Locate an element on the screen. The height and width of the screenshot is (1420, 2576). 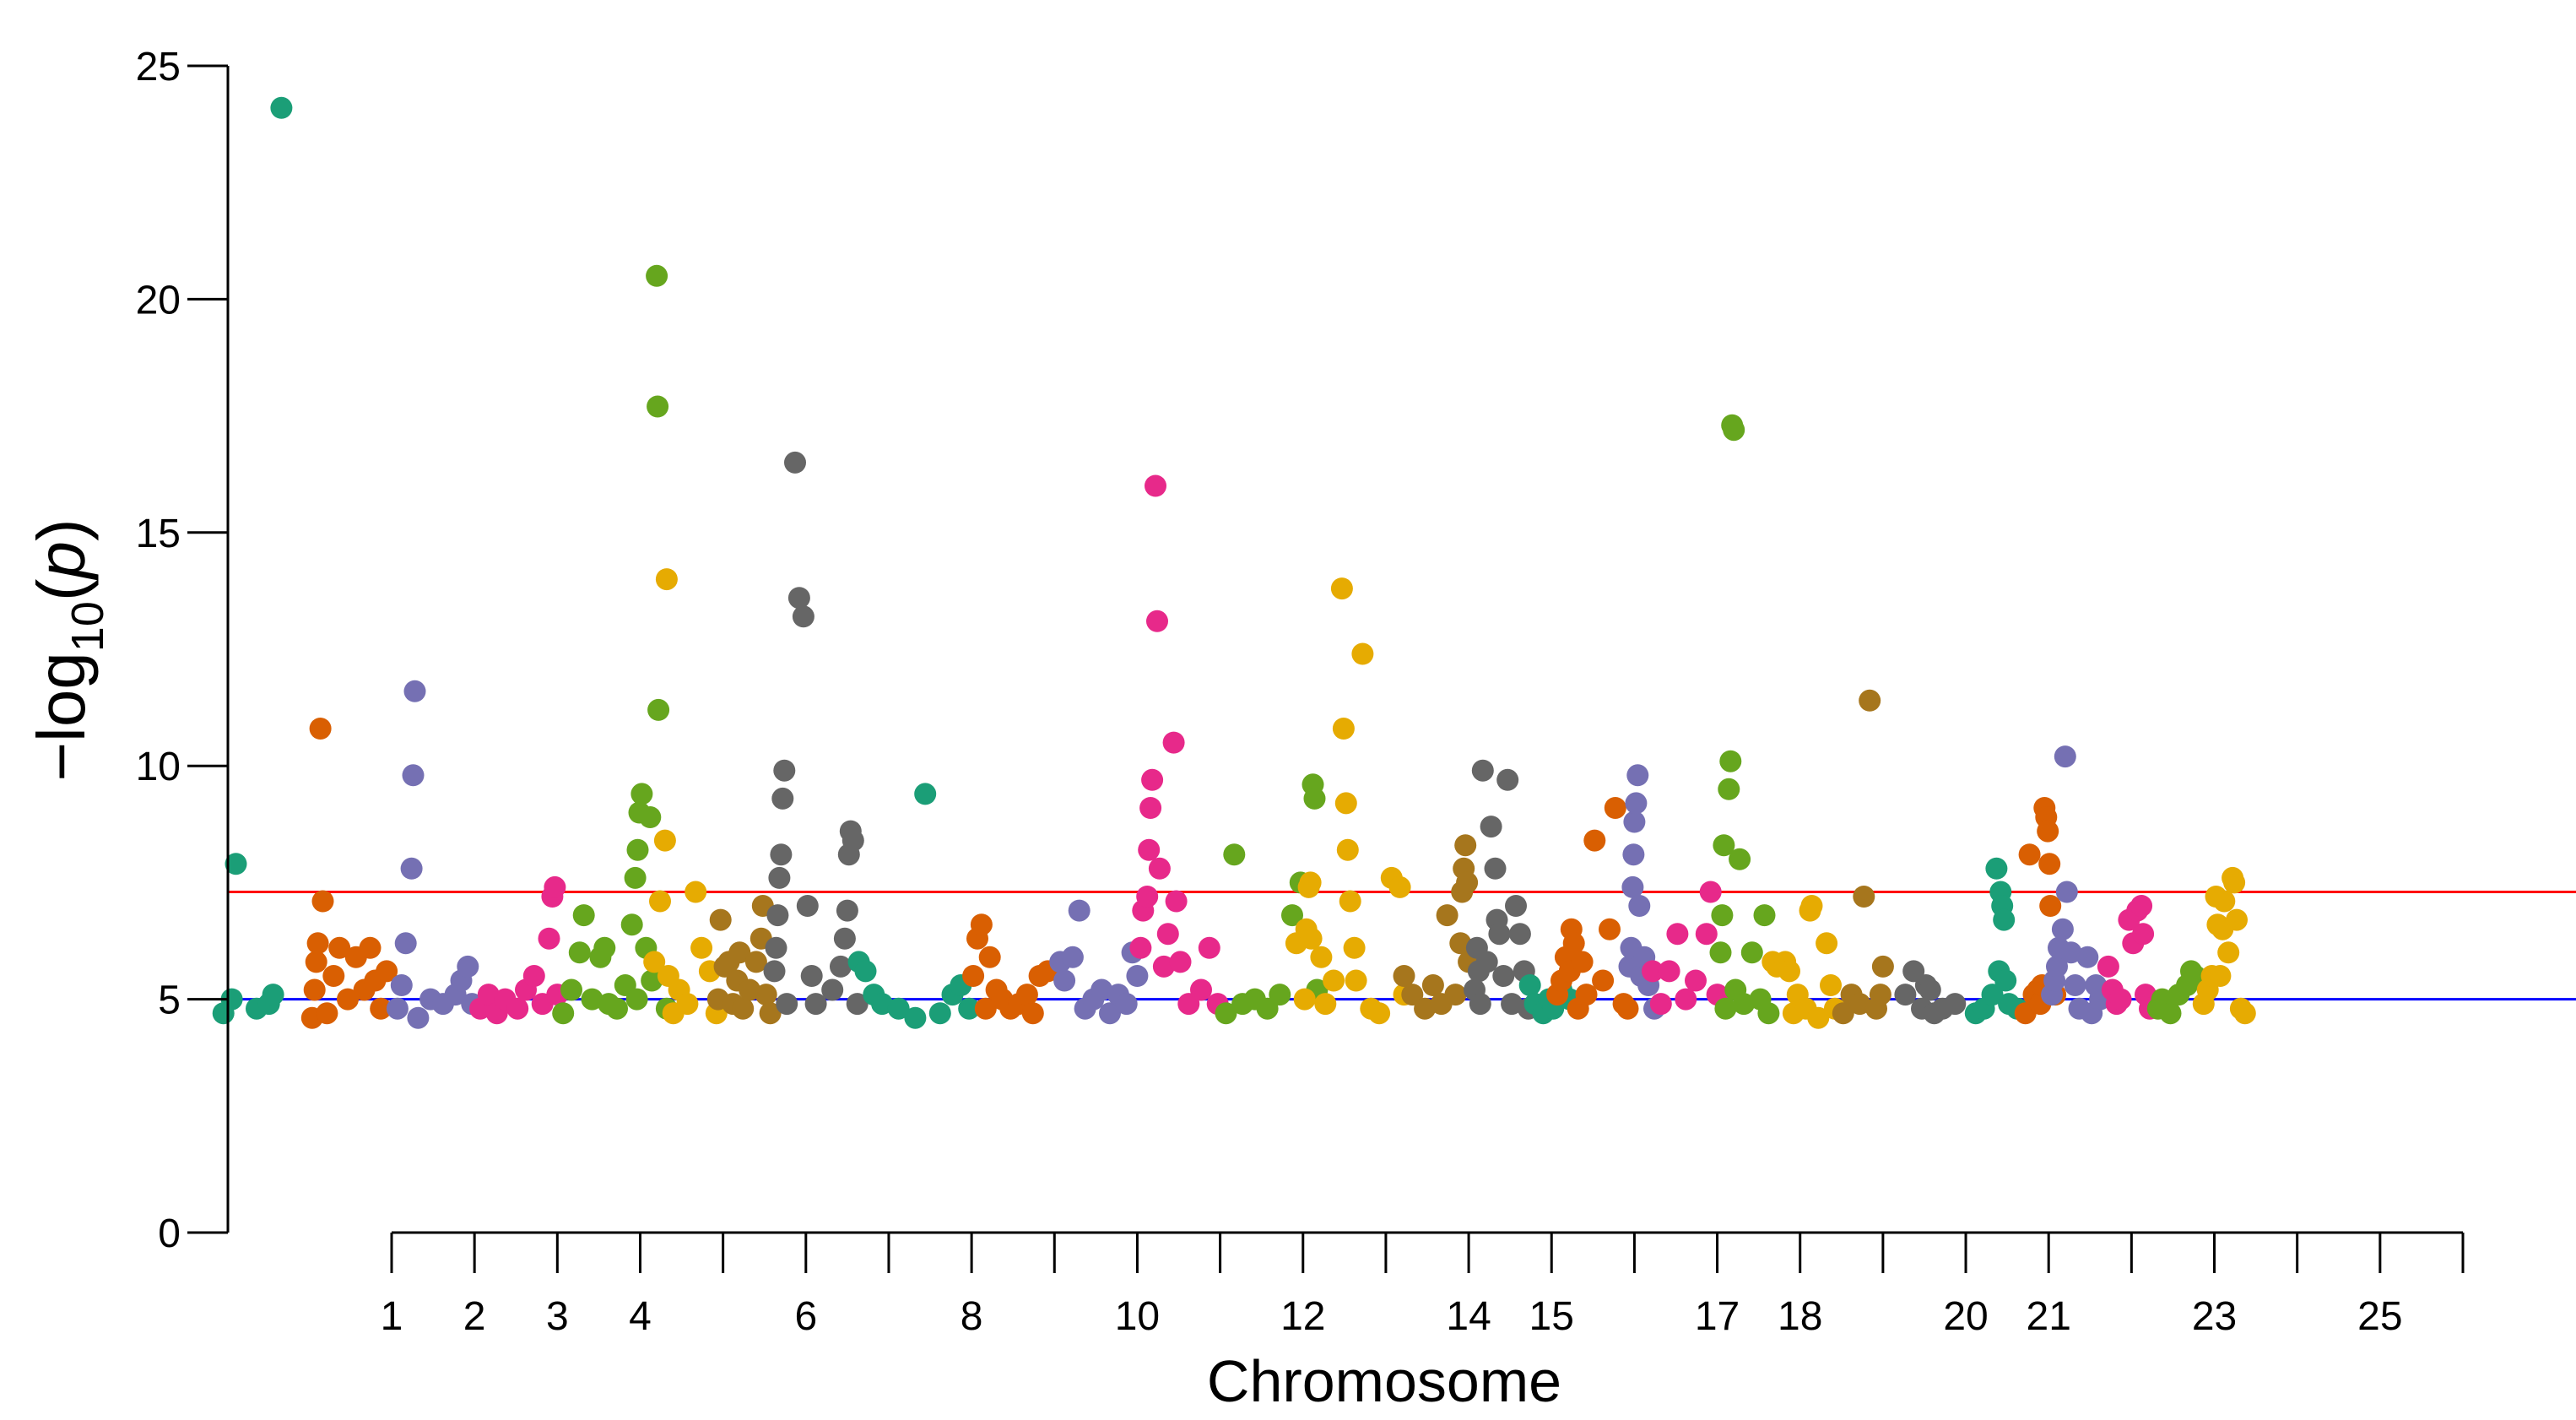
x-tick-label: 12 is located at coordinates (1302, 1316).